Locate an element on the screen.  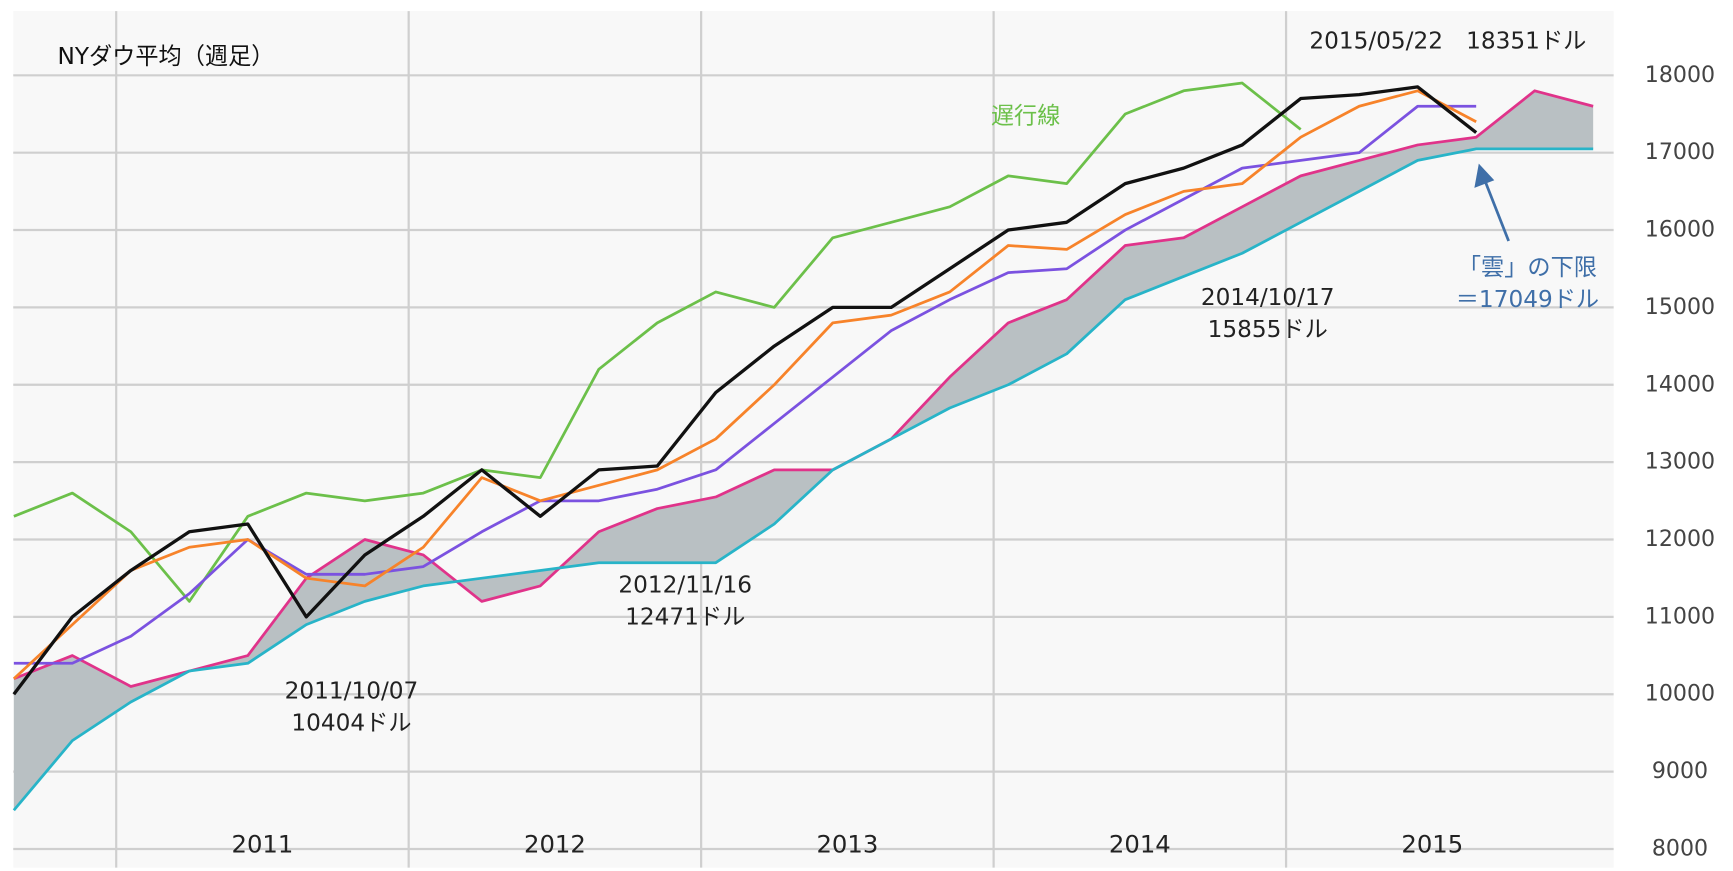
chart-title: NYダウ平均（週足） is located at coordinates (165, 56).